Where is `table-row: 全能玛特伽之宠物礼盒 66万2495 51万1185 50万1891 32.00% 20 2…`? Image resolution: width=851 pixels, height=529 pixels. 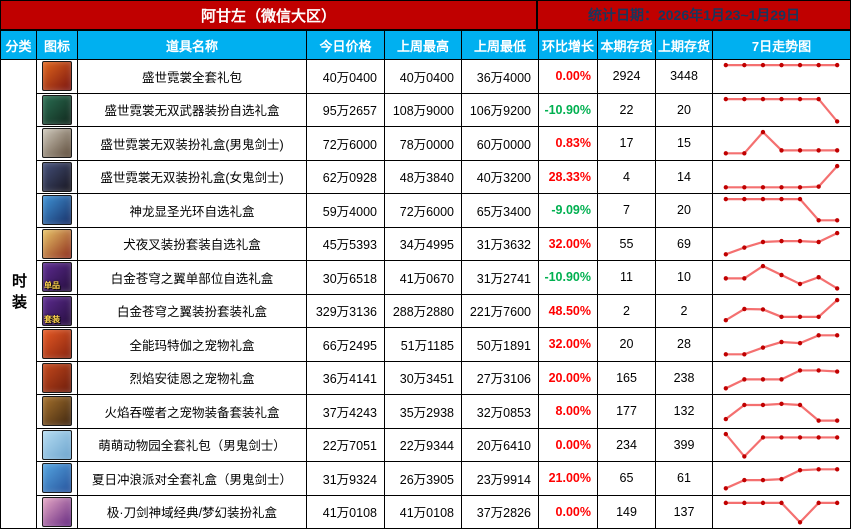 table-row: 全能玛特伽之宠物礼盒 66万2495 51万1185 50万1891 32.00% 20 2… is located at coordinates (443, 345).